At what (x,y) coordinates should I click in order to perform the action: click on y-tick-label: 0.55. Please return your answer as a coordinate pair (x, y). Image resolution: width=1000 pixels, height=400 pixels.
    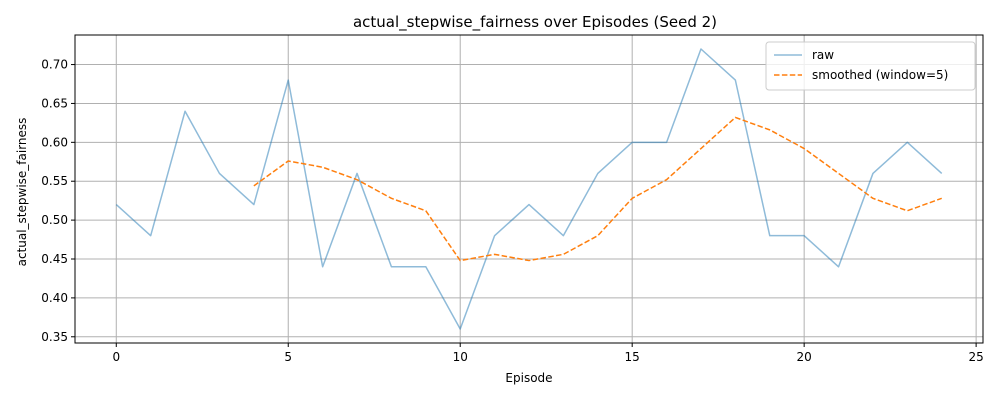
    Looking at the image, I should click on (54, 181).